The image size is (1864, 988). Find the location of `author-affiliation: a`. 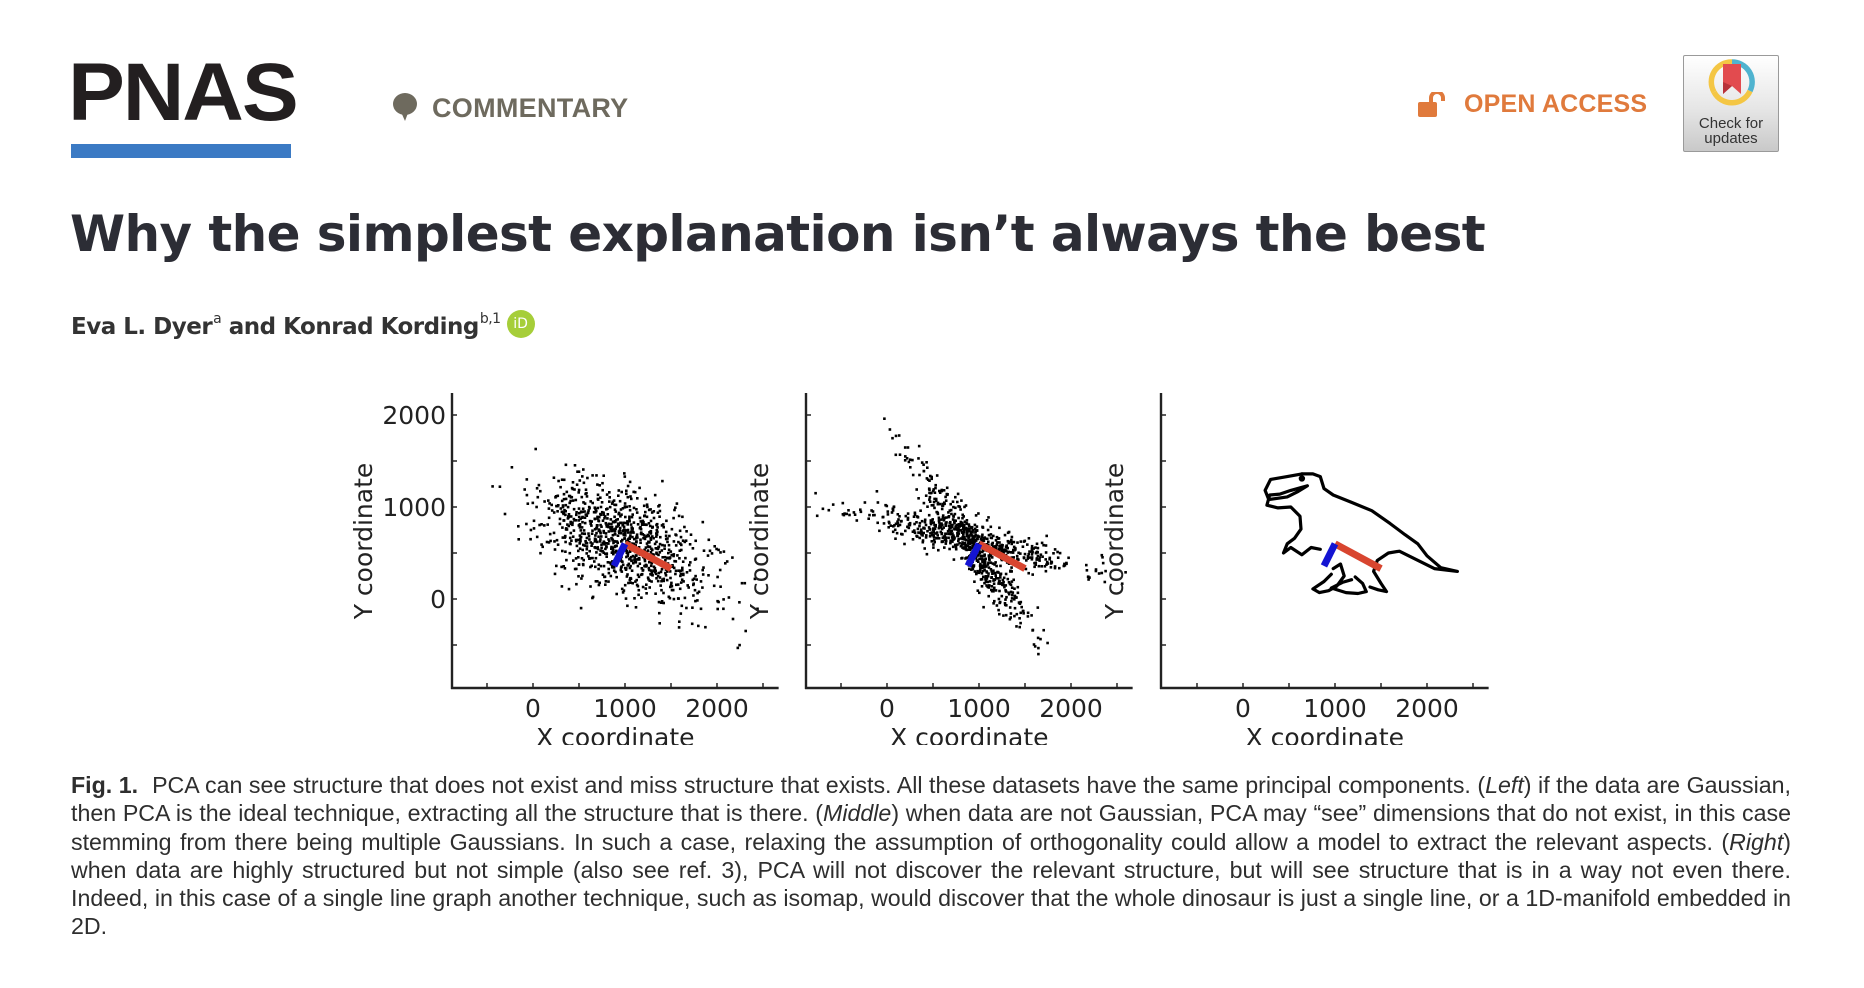

author-affiliation: a is located at coordinates (217, 319).